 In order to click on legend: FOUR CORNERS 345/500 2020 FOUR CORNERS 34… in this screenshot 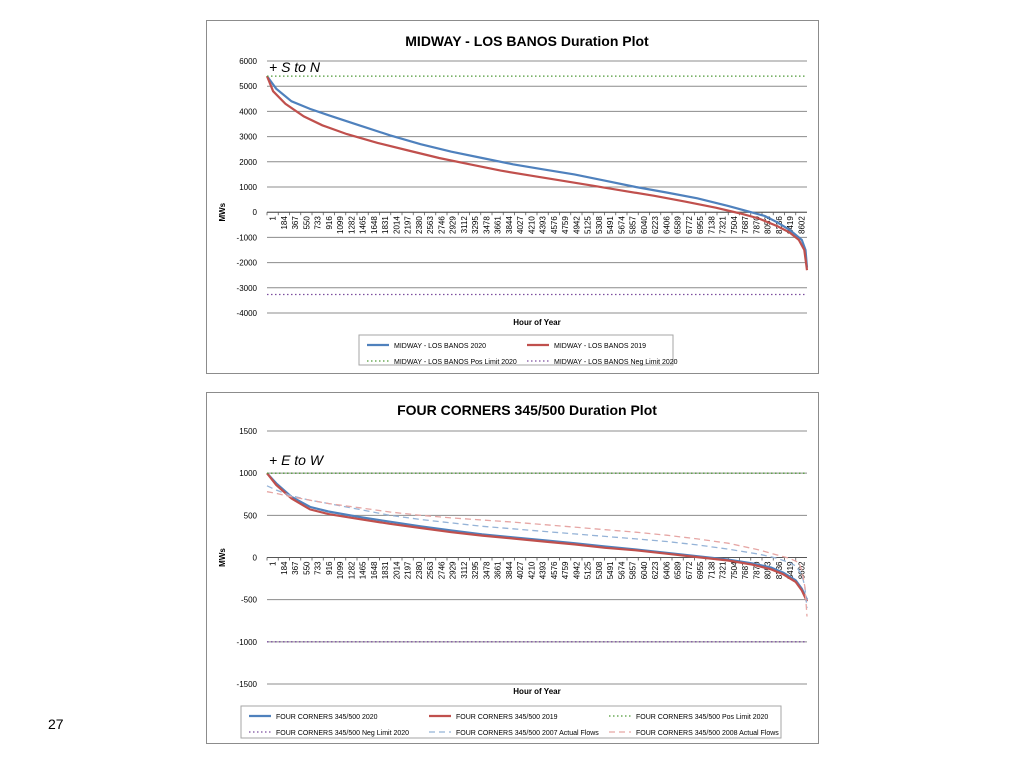, I will do `click(511, 722)`.